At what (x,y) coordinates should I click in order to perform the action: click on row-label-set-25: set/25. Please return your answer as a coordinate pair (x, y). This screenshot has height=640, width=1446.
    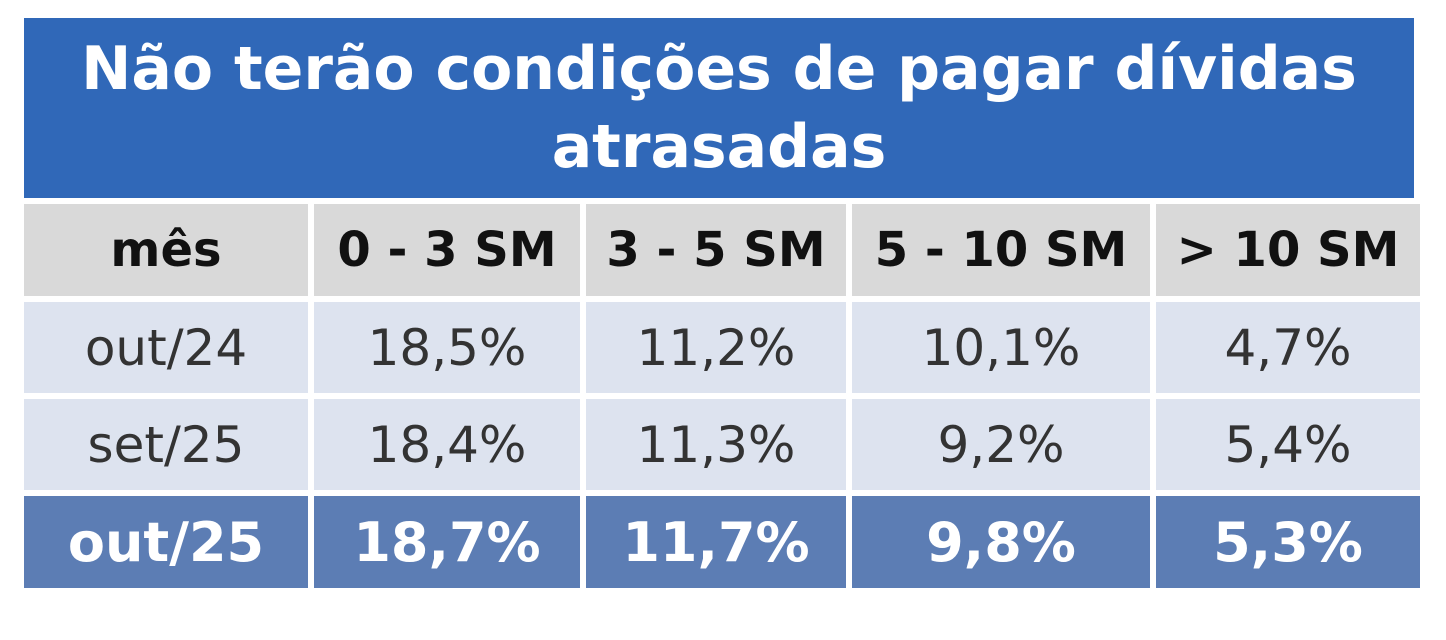
    Looking at the image, I should click on (166, 444).